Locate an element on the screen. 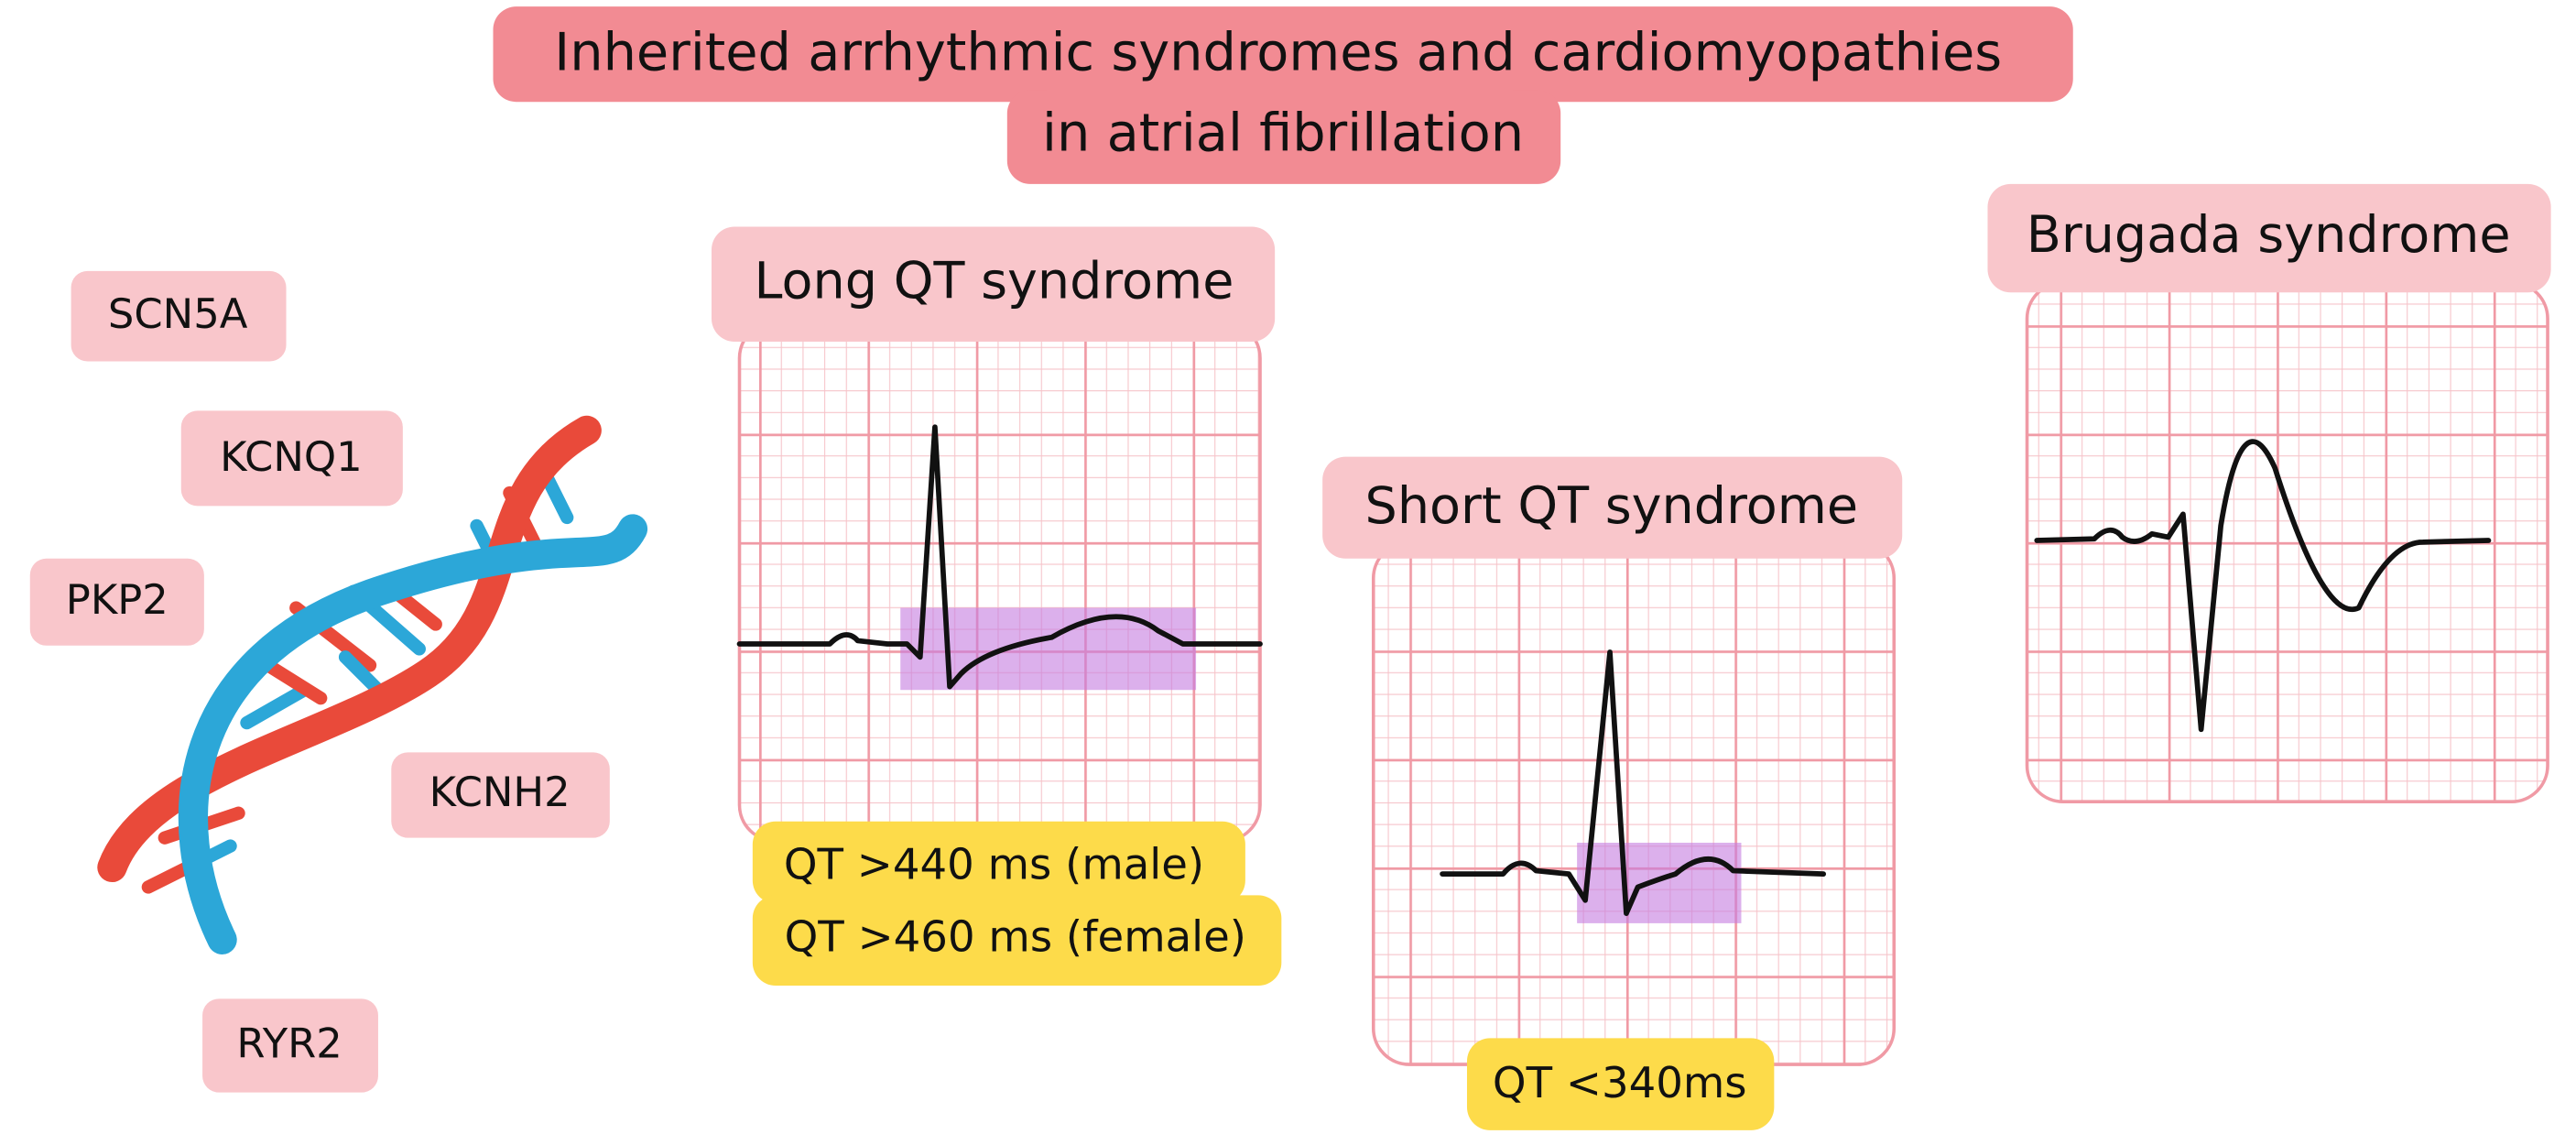 The image size is (2576, 1145). panel-label: Brugada syndrome is located at coordinates (2269, 235).